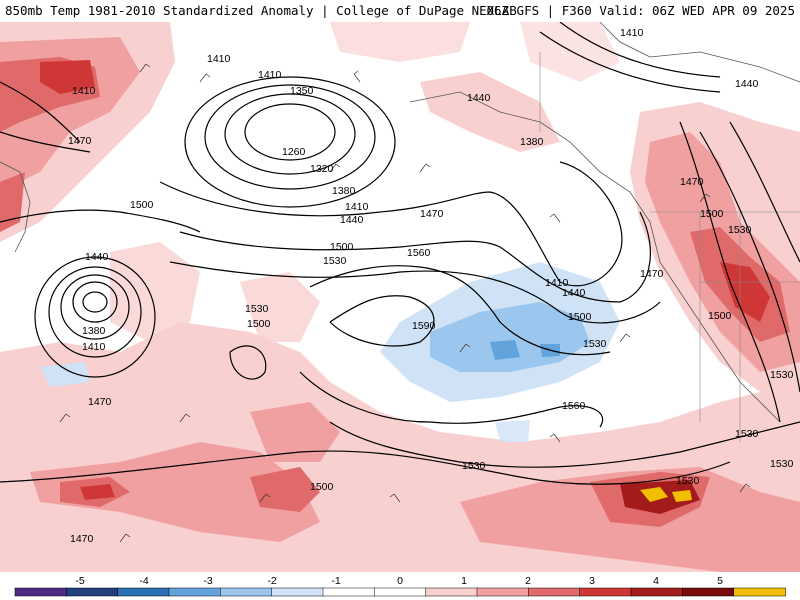  I want to click on colorbar-tick-label: -2, so click(271, 581).